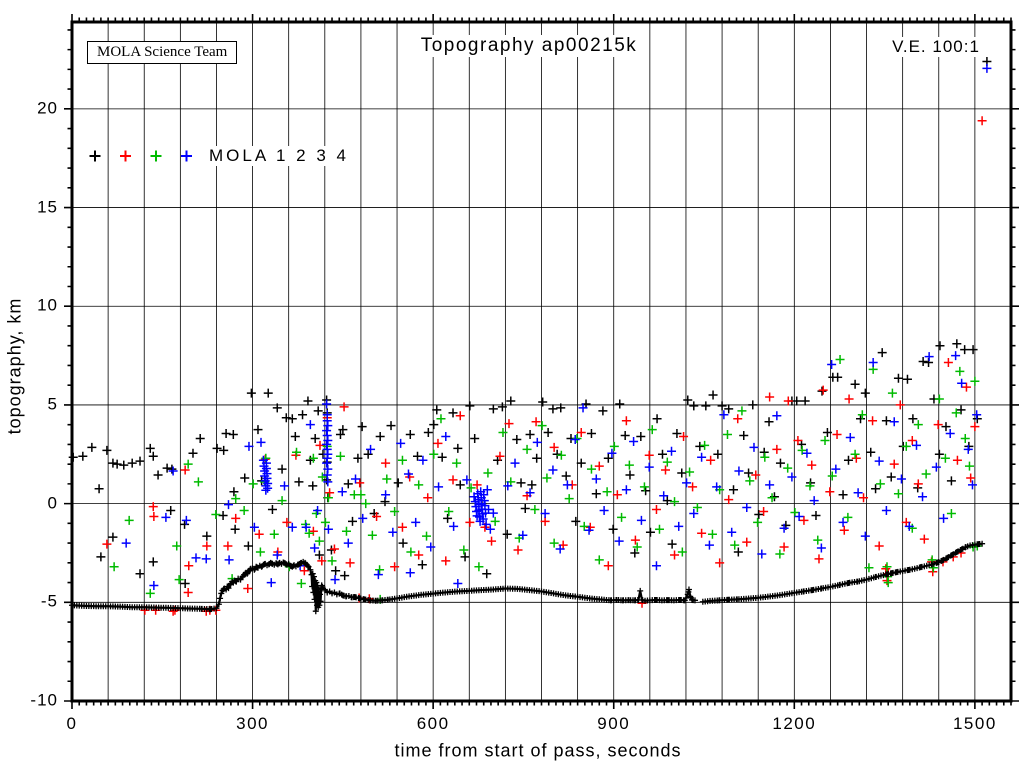  What do you see at coordinates (52, 503) in the screenshot?
I see `y-tick-label: 0` at bounding box center [52, 503].